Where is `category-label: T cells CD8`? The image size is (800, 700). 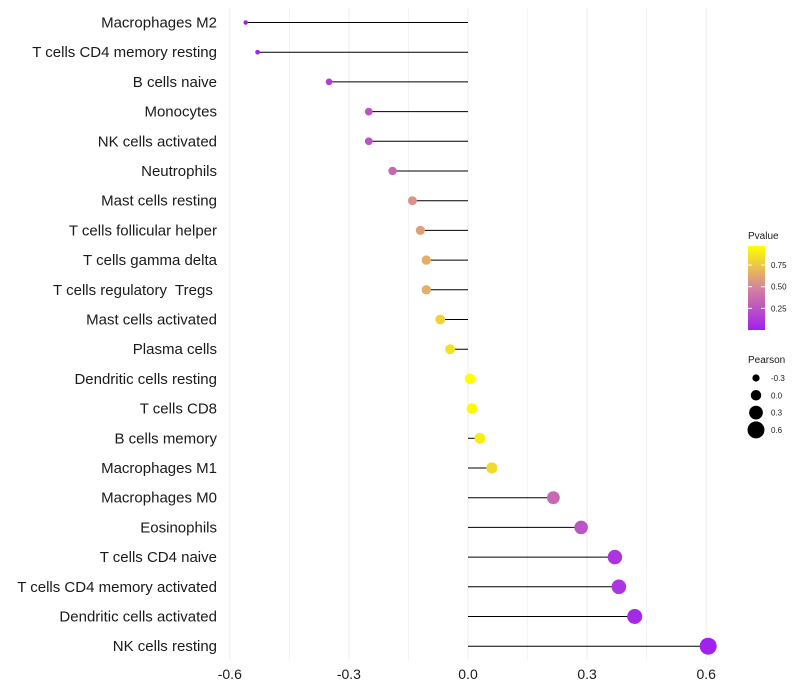 category-label: T cells CD8 is located at coordinates (178, 409).